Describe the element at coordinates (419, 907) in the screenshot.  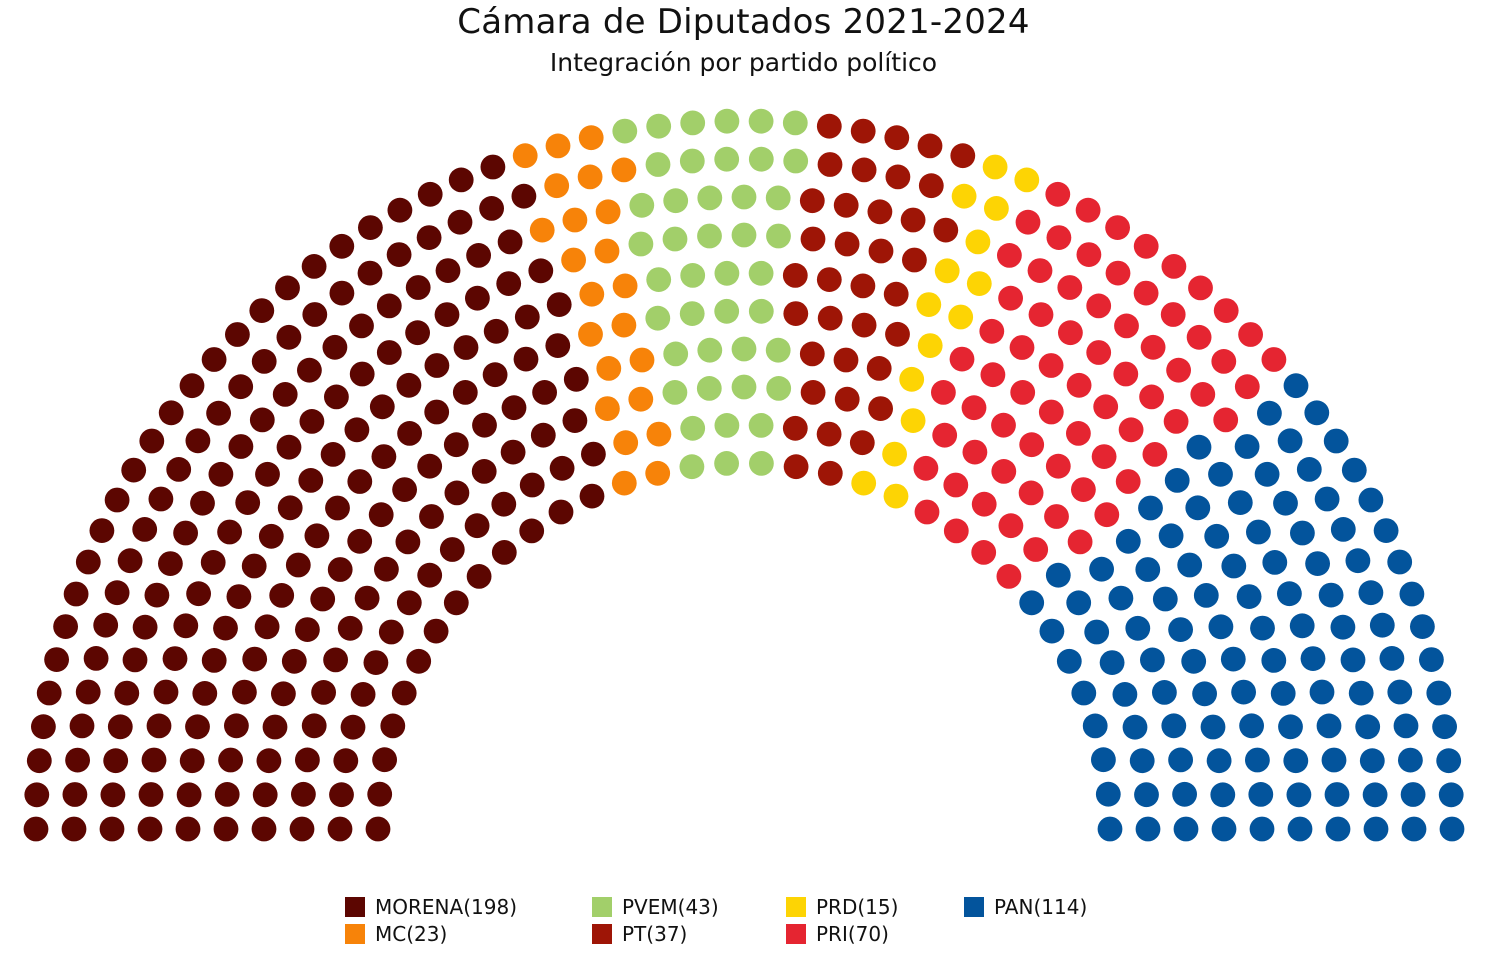
I see `legend-label-morena: MORENA` at that location.